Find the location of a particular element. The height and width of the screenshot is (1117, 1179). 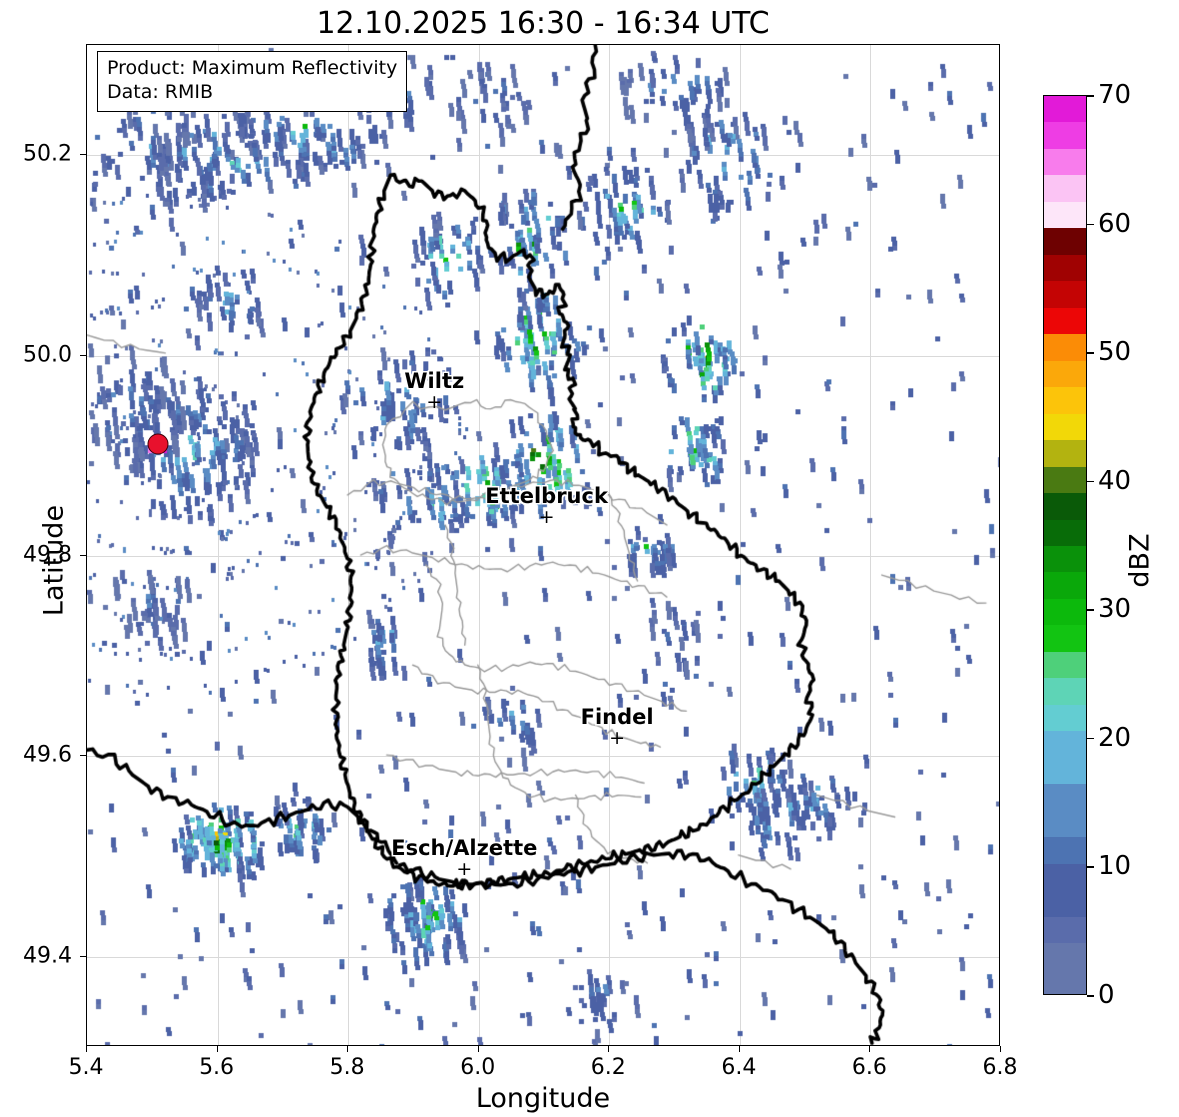

colorbar-label: dBZ is located at coordinates (1140, 560).